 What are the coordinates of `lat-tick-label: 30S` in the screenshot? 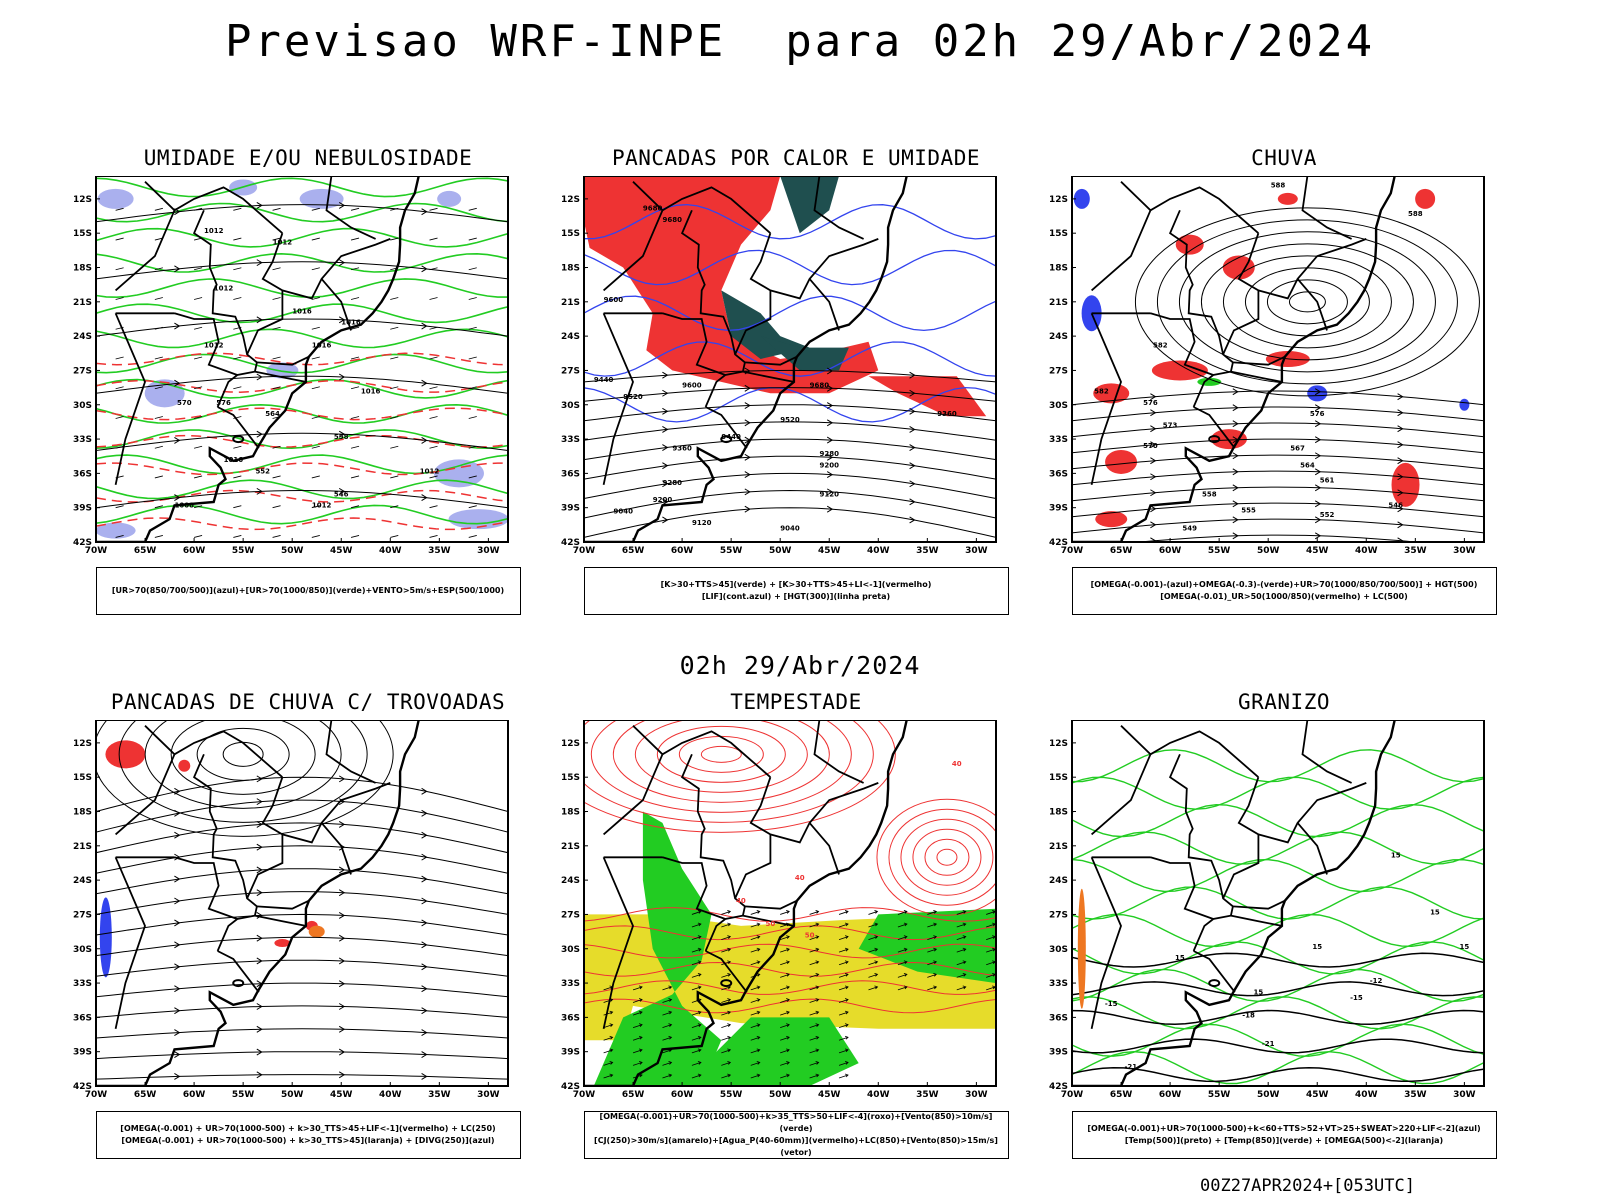 It's located at (82, 406).